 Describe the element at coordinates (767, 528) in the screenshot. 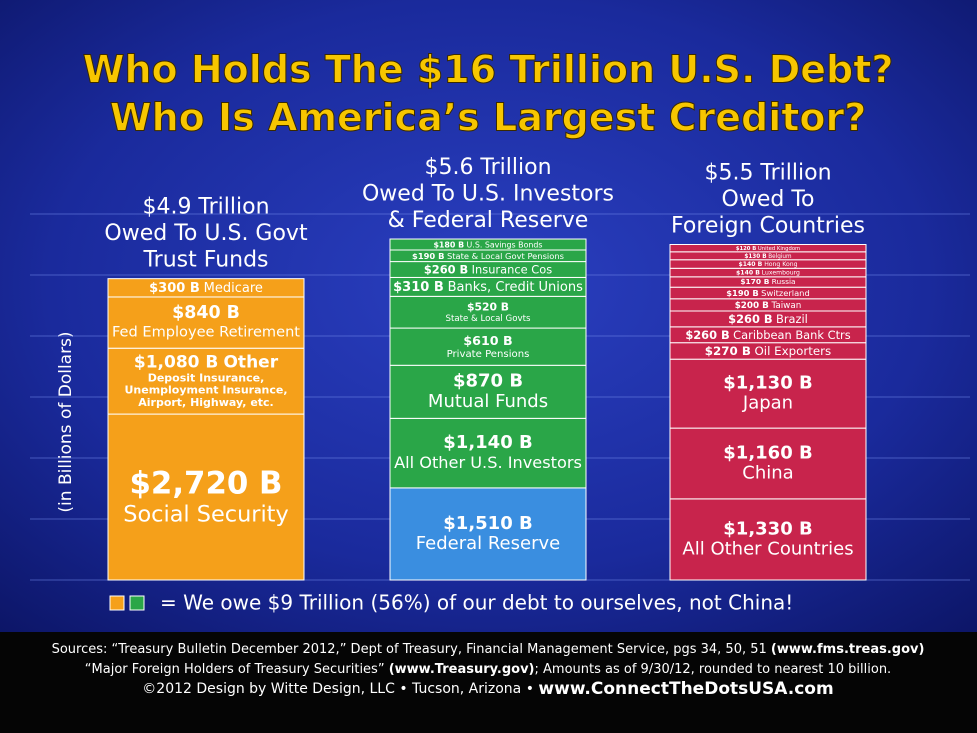

I see `label-part: $1,330 B` at that location.